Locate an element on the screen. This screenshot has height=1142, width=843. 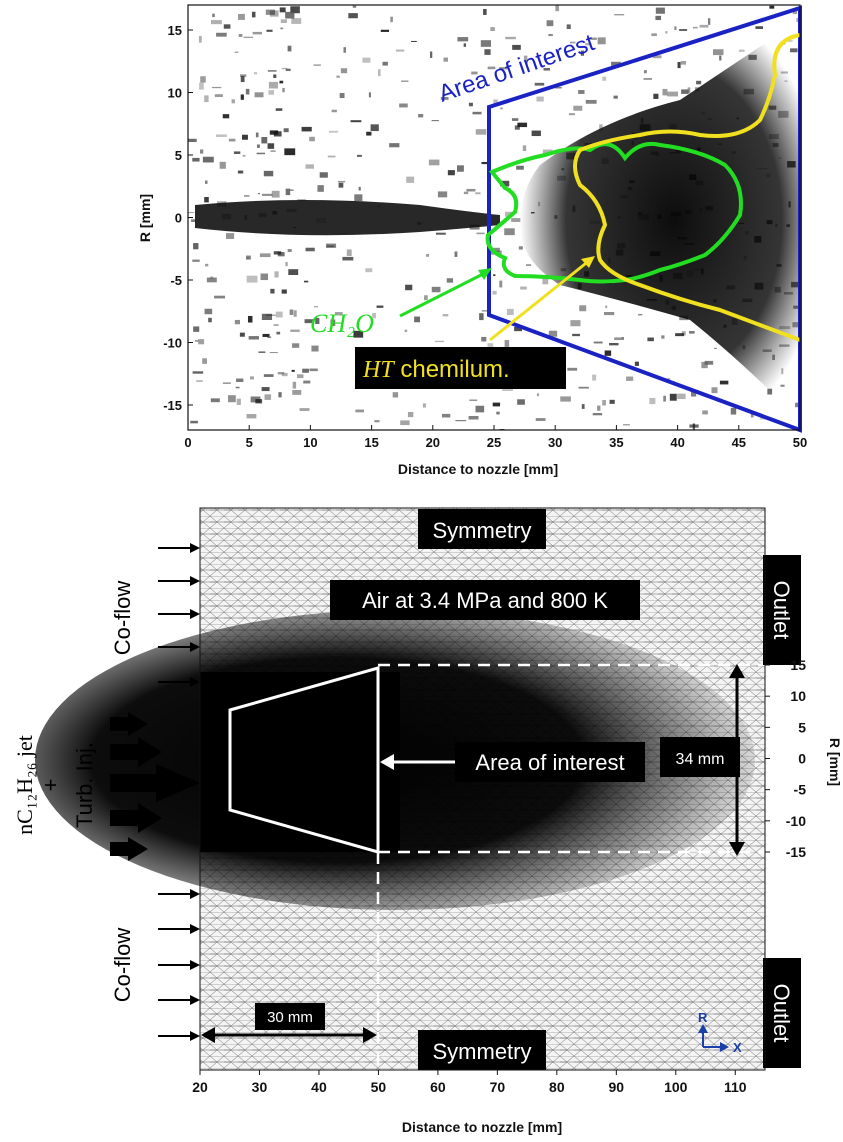
area-label-box is located at coordinates (550, 762).